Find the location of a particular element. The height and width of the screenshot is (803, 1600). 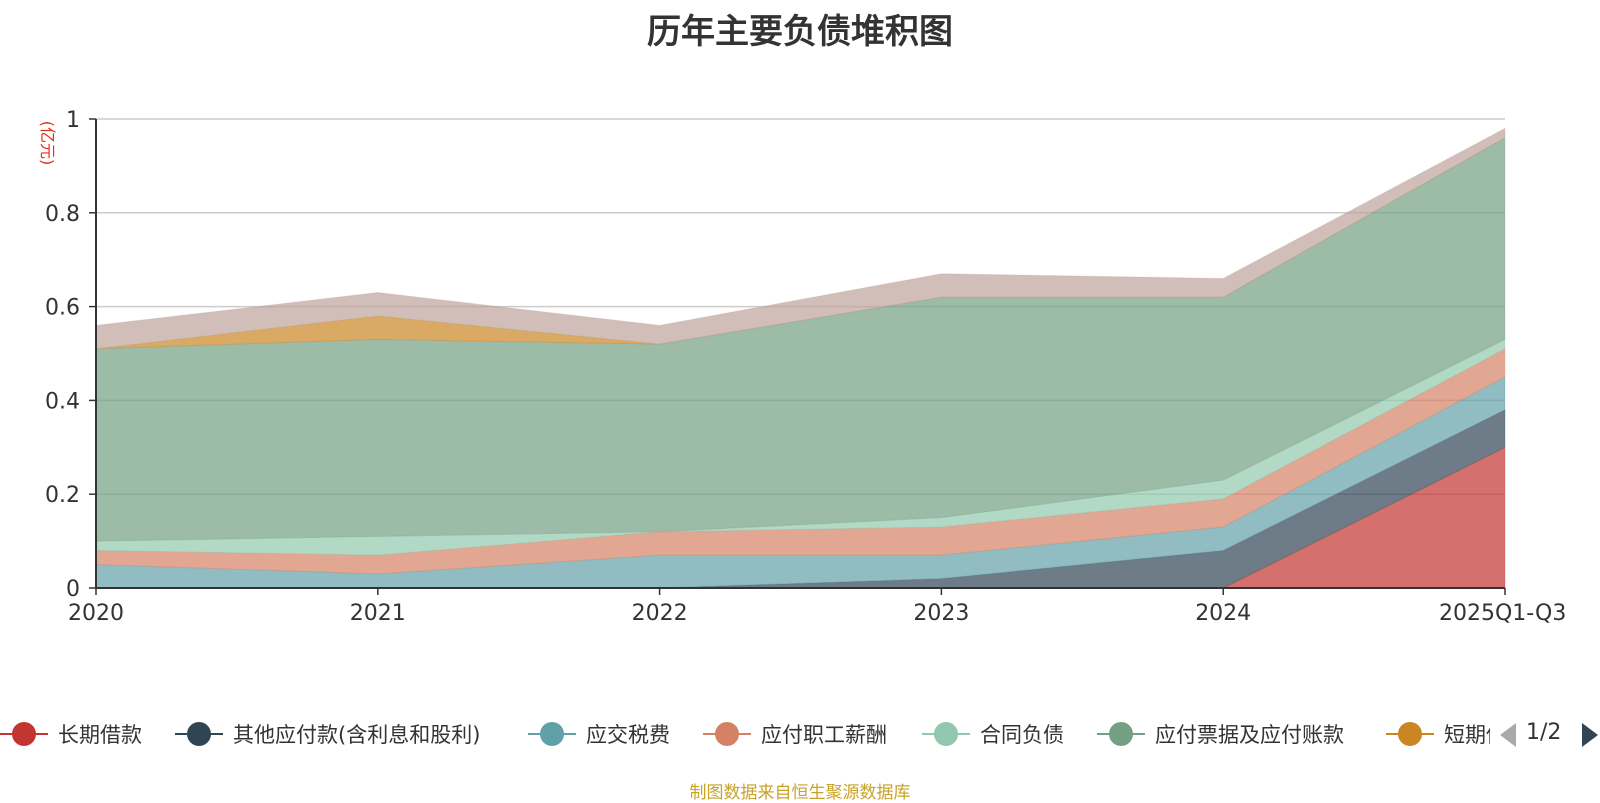

legend-item: 其他应付款(含利息和股利) is located at coordinates (327, 734).